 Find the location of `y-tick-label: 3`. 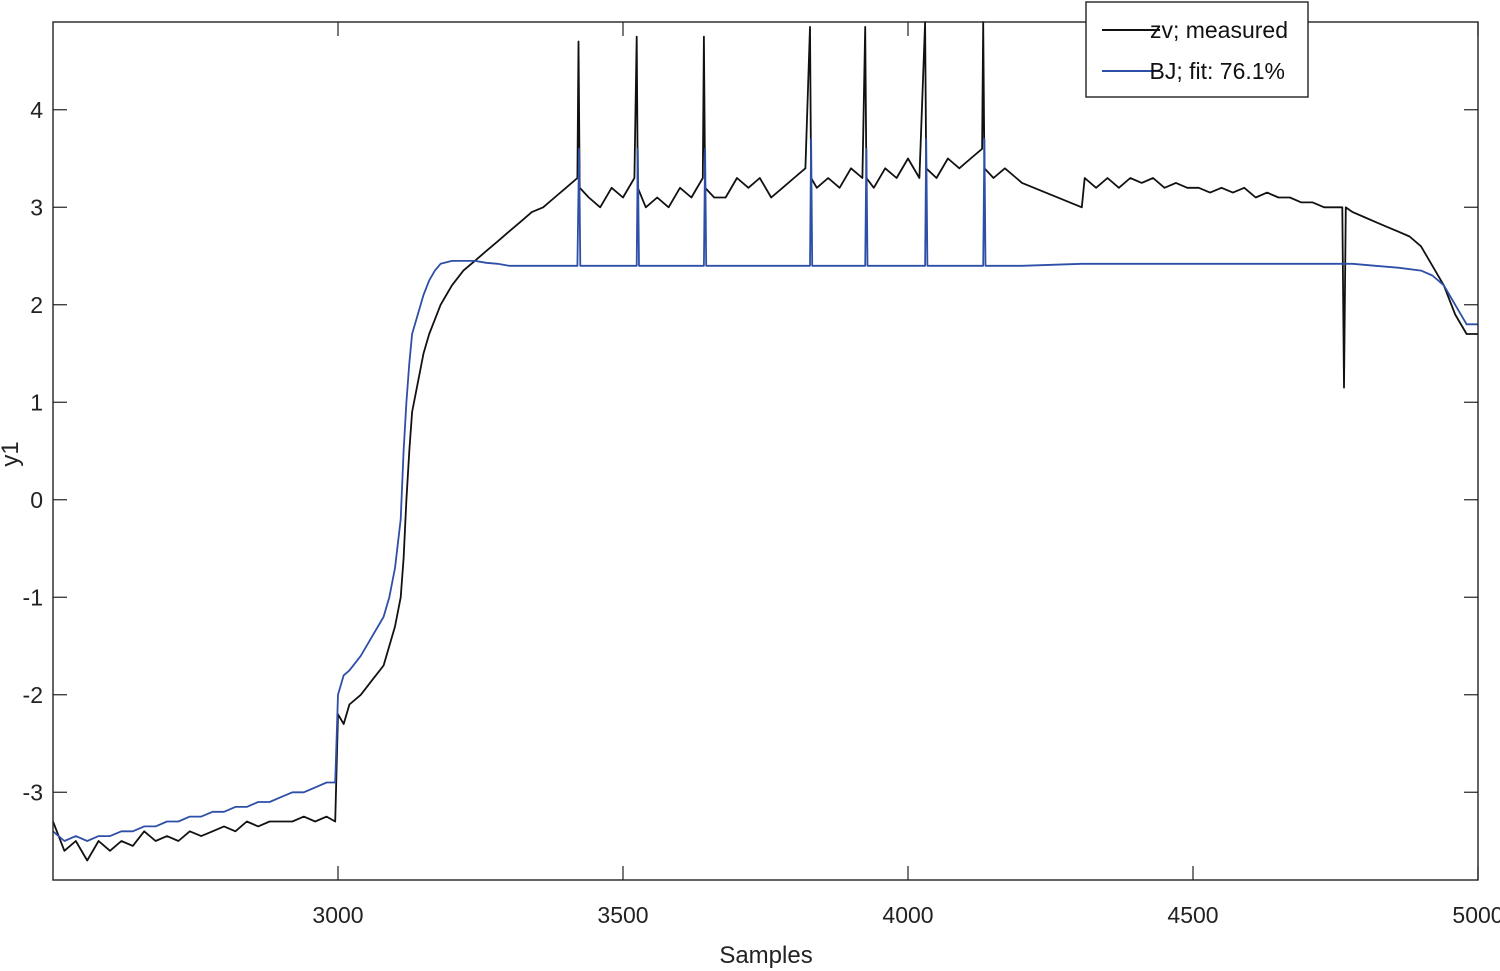

y-tick-label: 3 is located at coordinates (36, 207).